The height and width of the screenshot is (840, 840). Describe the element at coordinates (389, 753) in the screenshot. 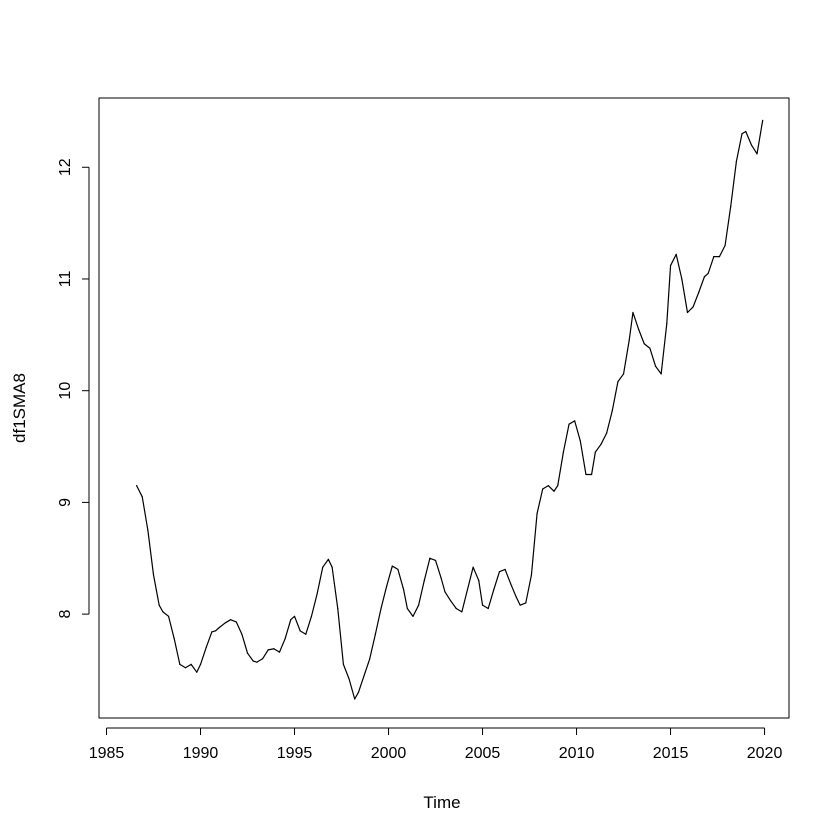

I see `x-tick-label: 2000` at that location.